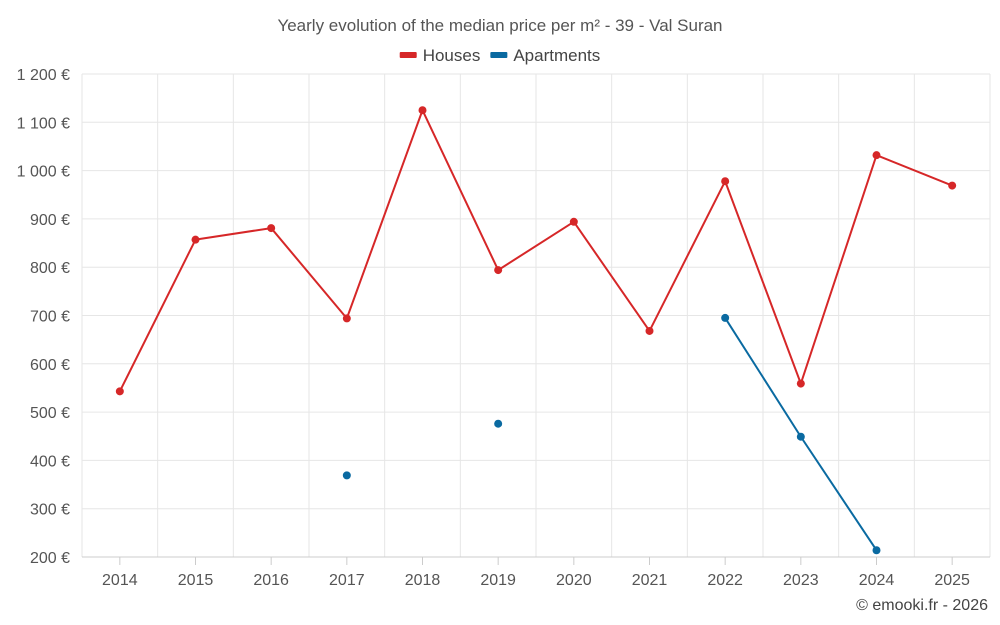 The width and height of the screenshot is (1000, 625). What do you see at coordinates (50, 365) in the screenshot?
I see `y-tick-label: 600 €` at bounding box center [50, 365].